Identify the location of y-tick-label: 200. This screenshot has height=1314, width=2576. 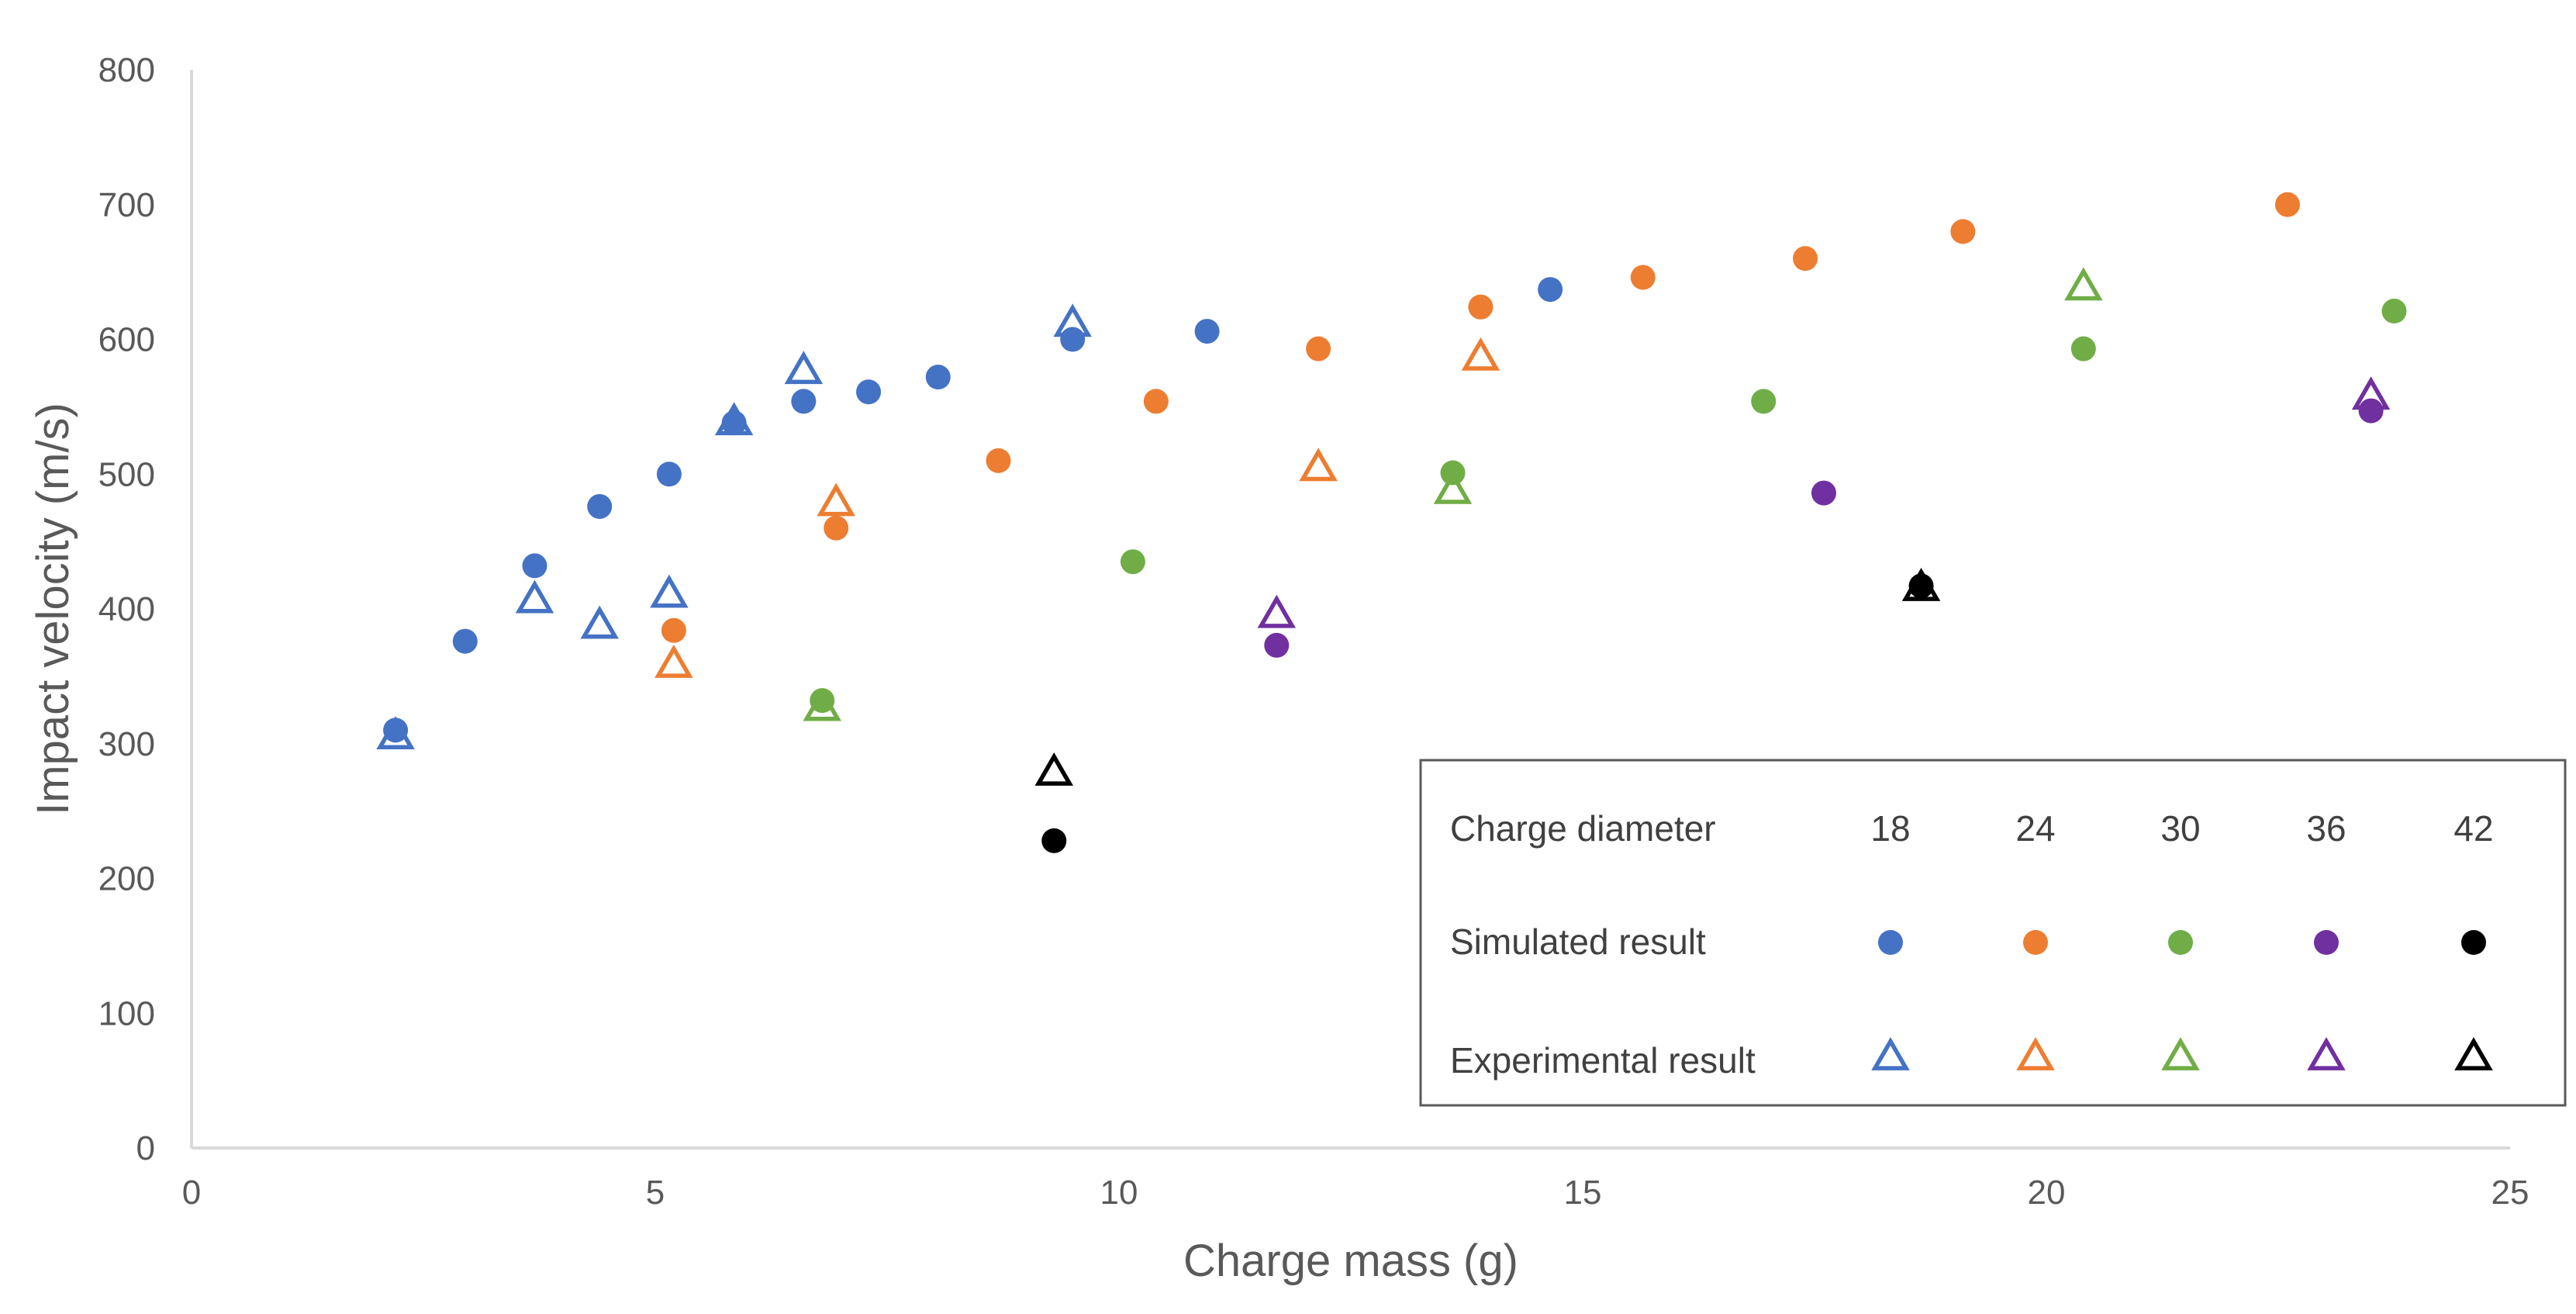
(127, 879).